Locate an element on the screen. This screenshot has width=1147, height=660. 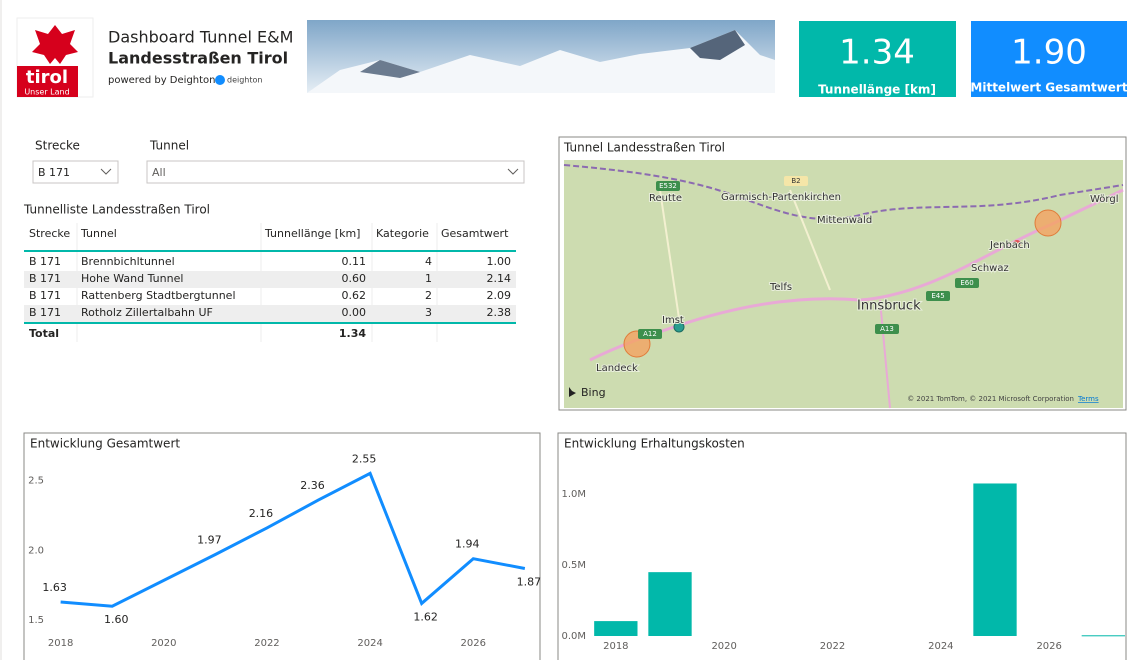
powered: powered by Deighton is located at coordinates (162, 80).